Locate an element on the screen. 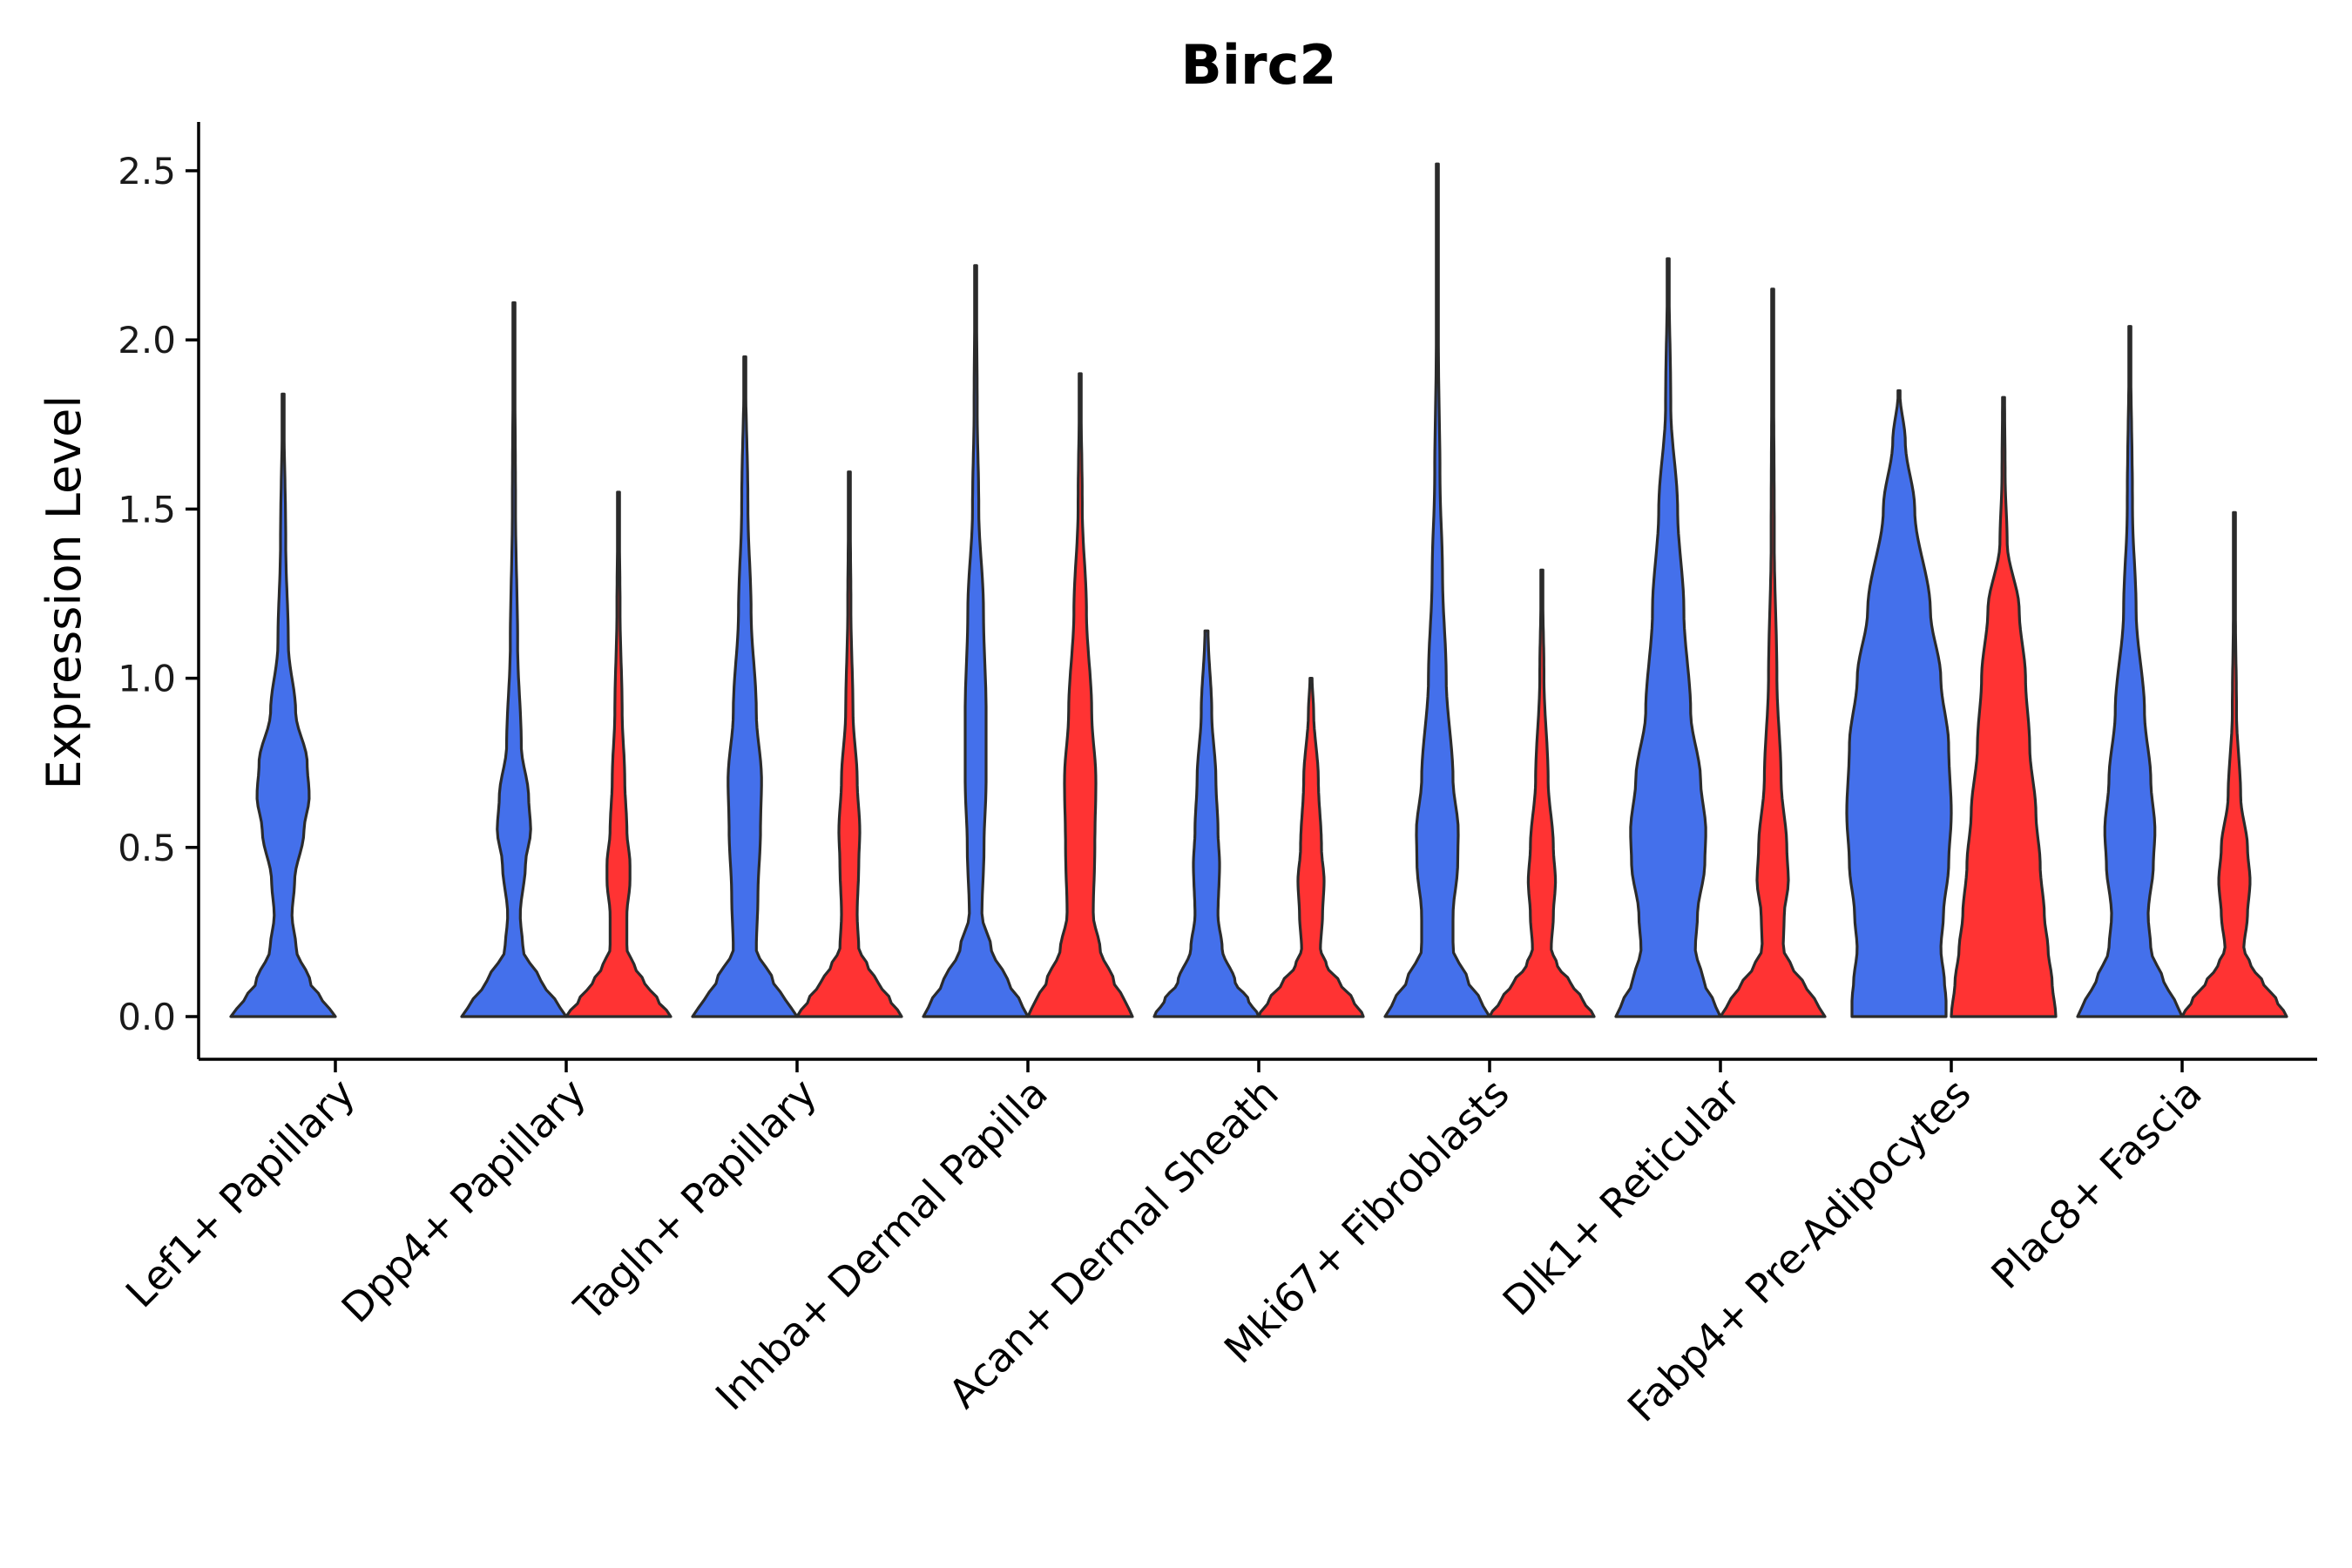  y-tick-label: 1.5 is located at coordinates (147, 510).